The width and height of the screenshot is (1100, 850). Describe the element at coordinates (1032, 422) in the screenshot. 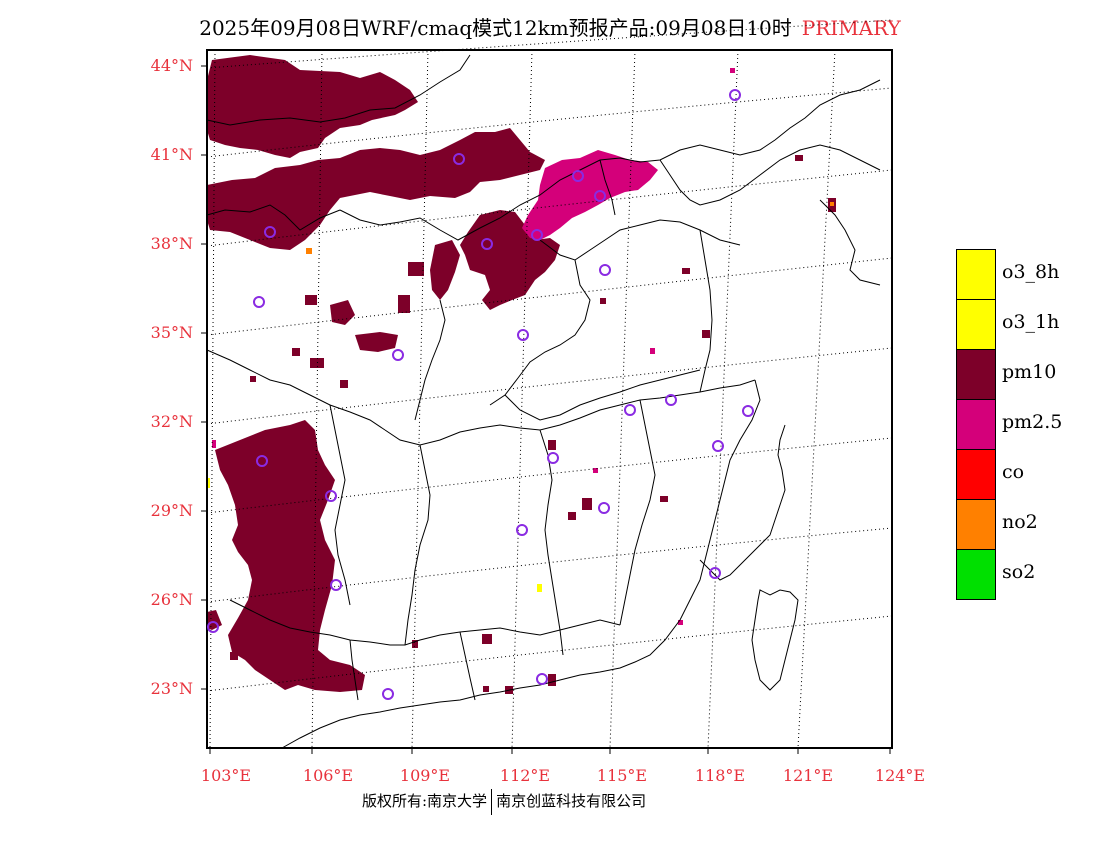

I see `legend-label: pm2.5` at that location.